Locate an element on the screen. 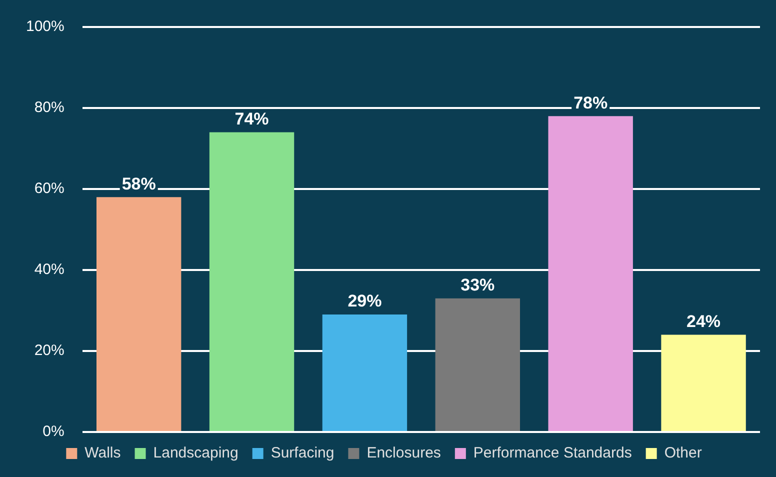  data-label: 58% is located at coordinates (139, 184).